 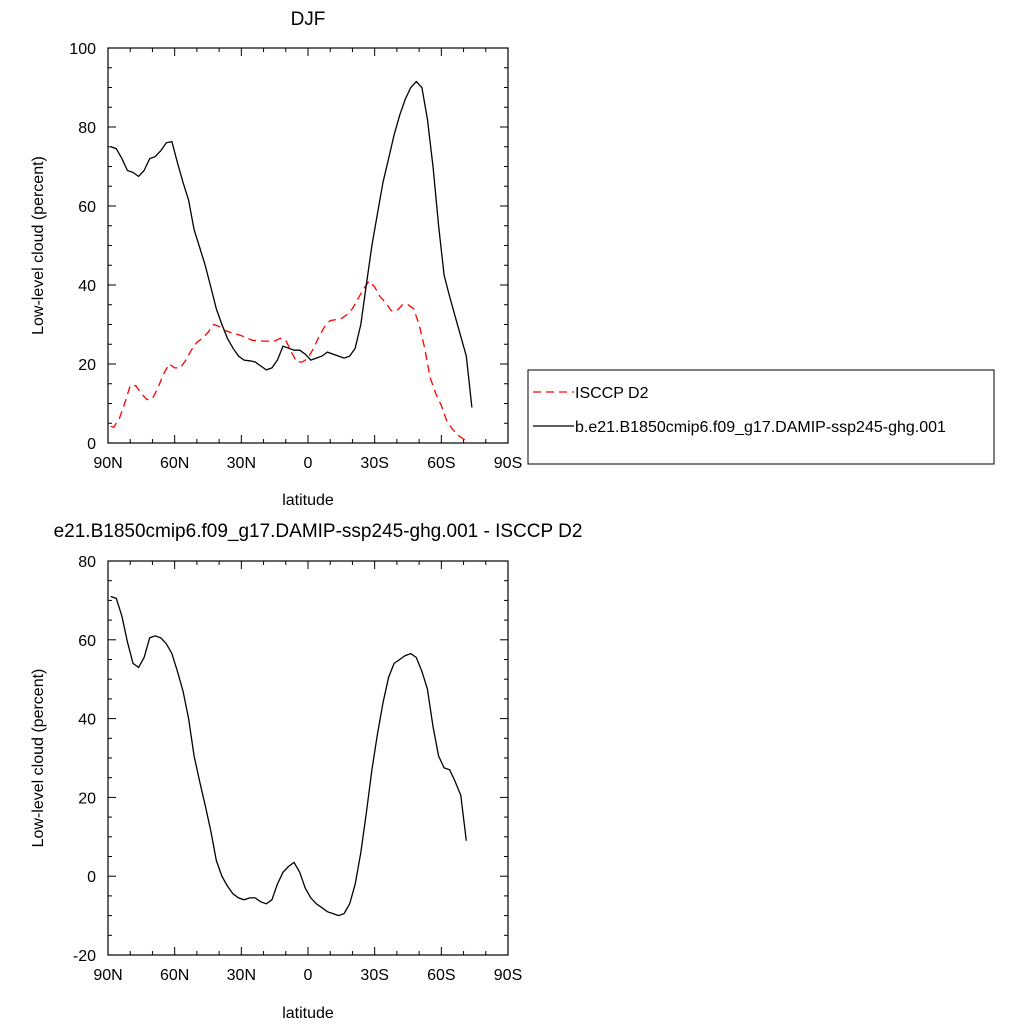 What do you see at coordinates (288, 756) in the screenshot?
I see `series-line-difference` at bounding box center [288, 756].